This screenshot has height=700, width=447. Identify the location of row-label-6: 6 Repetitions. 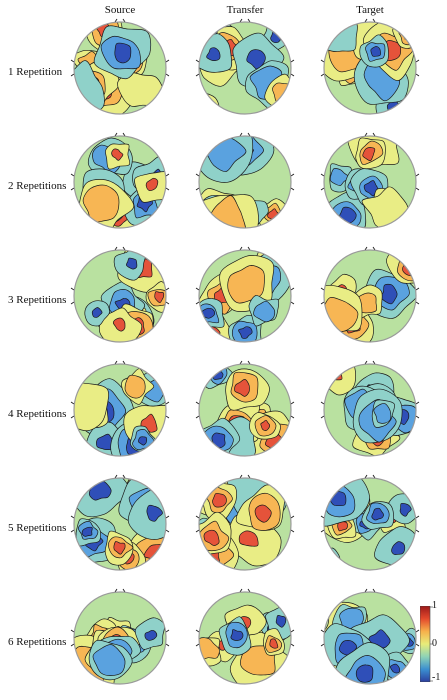
(37, 642).